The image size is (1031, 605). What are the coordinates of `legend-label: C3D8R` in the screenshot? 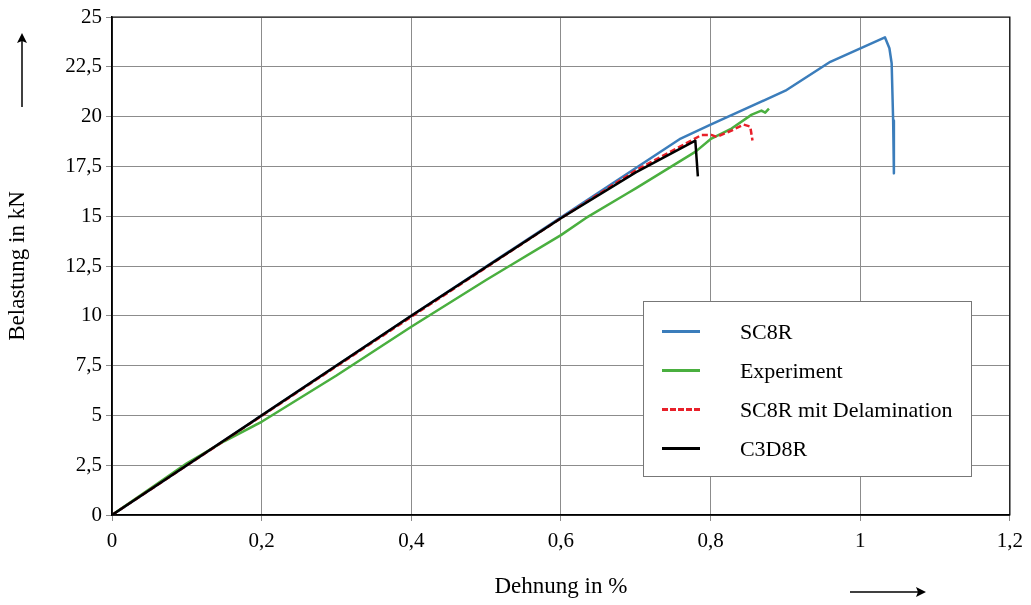 It's located at (773, 448).